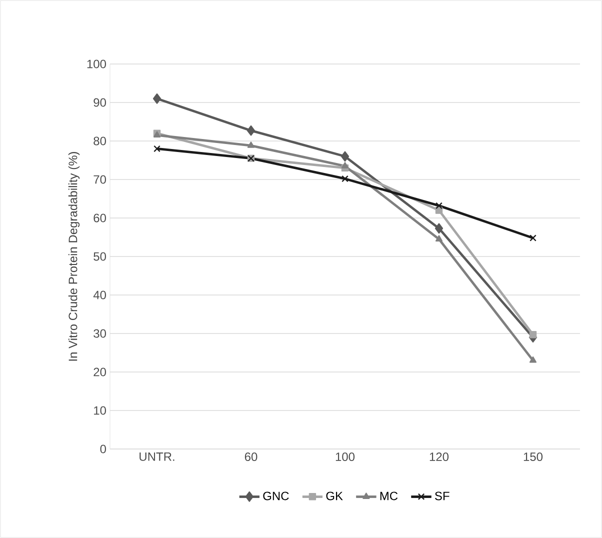 The height and width of the screenshot is (538, 602). What do you see at coordinates (334, 496) in the screenshot?
I see `legend-label: GK` at bounding box center [334, 496].